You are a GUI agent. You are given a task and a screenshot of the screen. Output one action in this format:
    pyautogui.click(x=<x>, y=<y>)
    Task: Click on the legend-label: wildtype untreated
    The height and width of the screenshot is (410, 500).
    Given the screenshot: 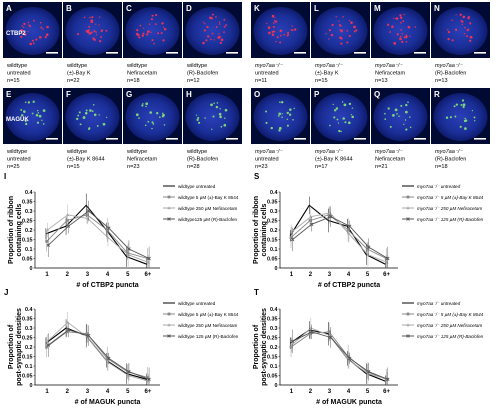 What is the action you would take?
    pyautogui.click(x=197, y=303)
    